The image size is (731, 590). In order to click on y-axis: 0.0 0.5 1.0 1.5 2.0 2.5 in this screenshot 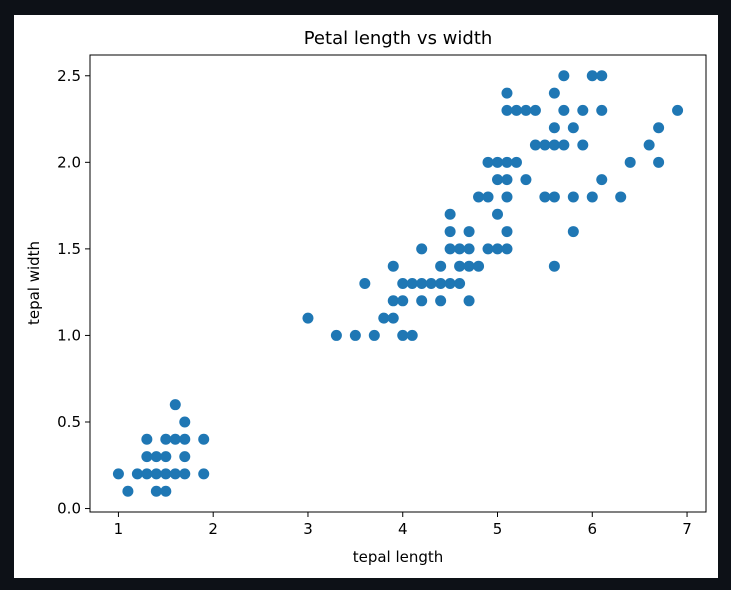, I will do `click(73, 292)`.